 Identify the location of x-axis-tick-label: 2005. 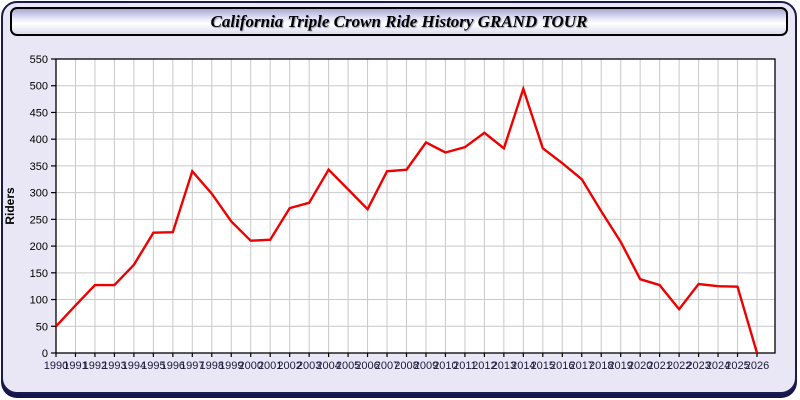
(348, 366).